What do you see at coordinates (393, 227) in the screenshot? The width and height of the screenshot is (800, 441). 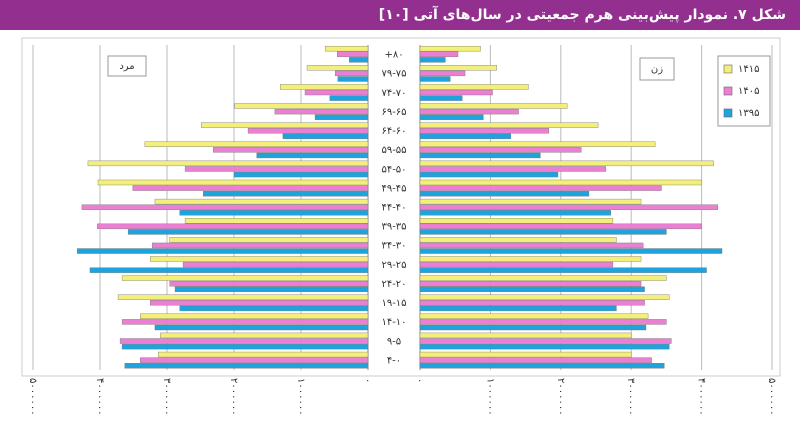 I see `category-label: ۳۹-۳۵` at bounding box center [393, 227].